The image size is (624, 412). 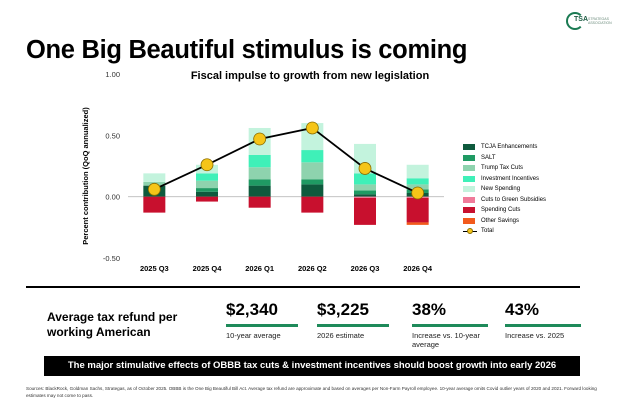 I want to click on stat-desc: 10-year average, so click(x=253, y=335).